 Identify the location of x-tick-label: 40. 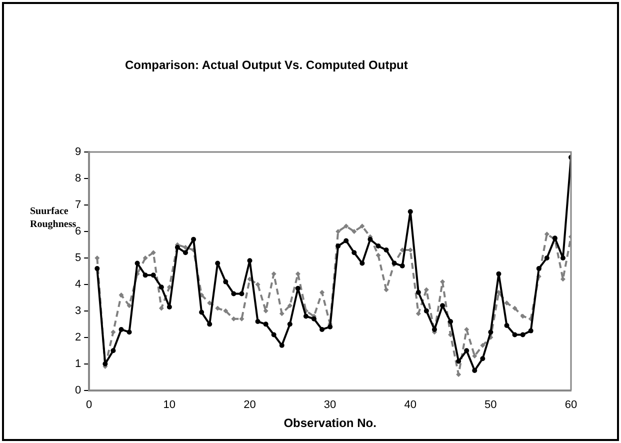
(410, 405).